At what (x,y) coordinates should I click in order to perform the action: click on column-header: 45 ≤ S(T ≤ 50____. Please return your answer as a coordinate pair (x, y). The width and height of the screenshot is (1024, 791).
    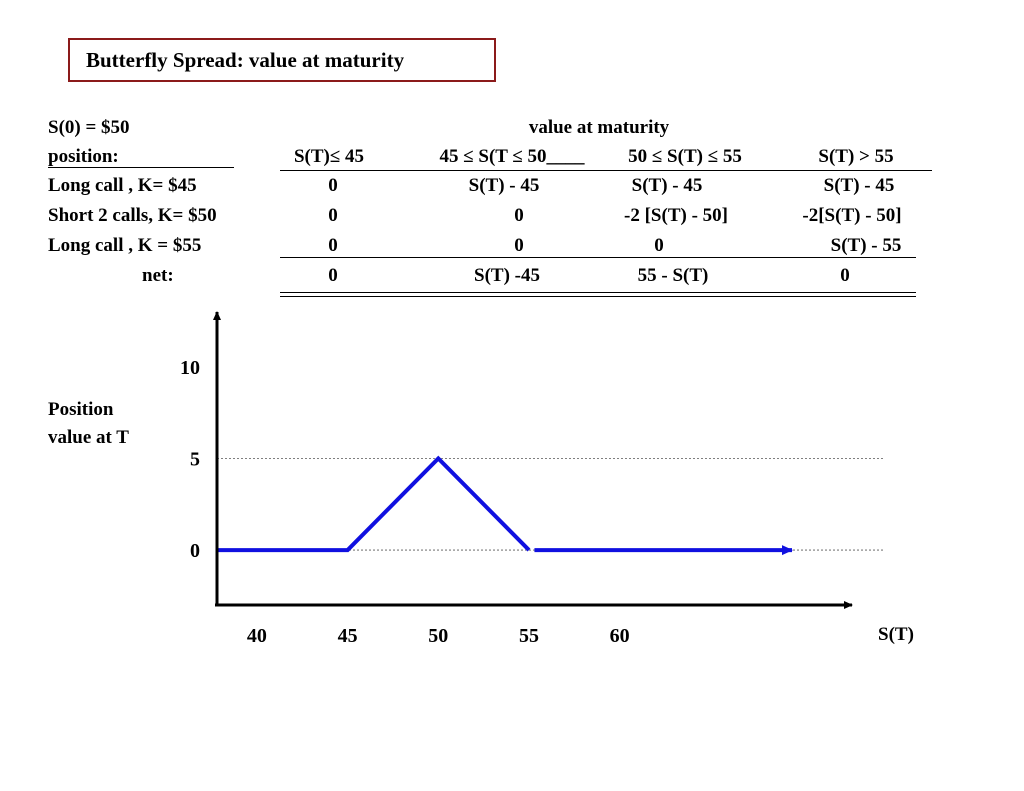
    Looking at the image, I should click on (512, 156).